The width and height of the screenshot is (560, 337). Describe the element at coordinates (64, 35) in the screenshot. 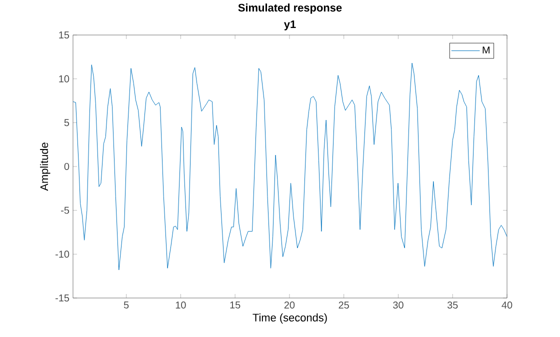

I see `y-tick-label: 15` at that location.